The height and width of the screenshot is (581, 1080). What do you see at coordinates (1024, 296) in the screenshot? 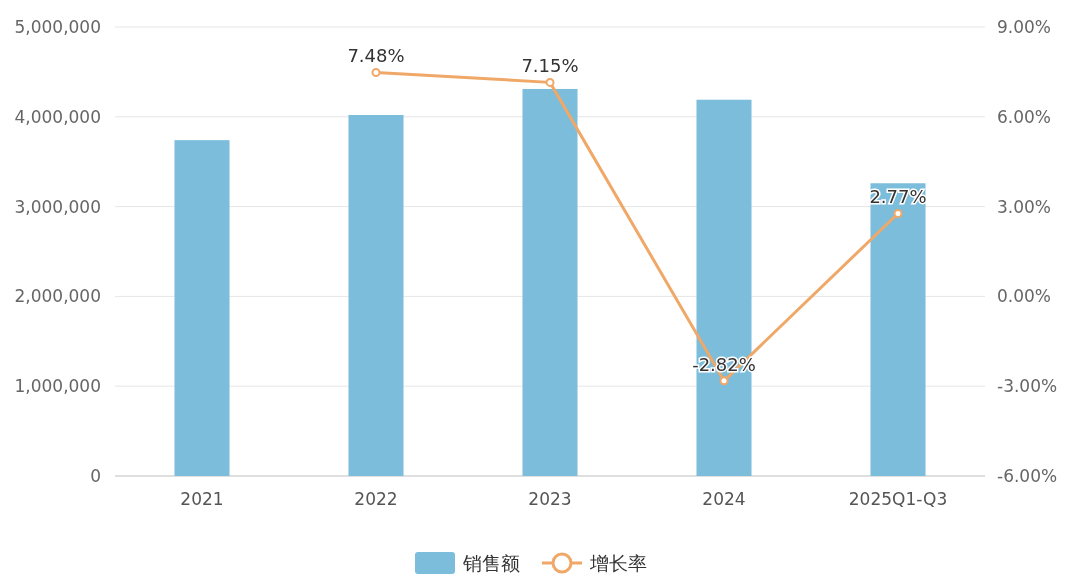
I see `y2-tick-label: 0.00%` at bounding box center [1024, 296].